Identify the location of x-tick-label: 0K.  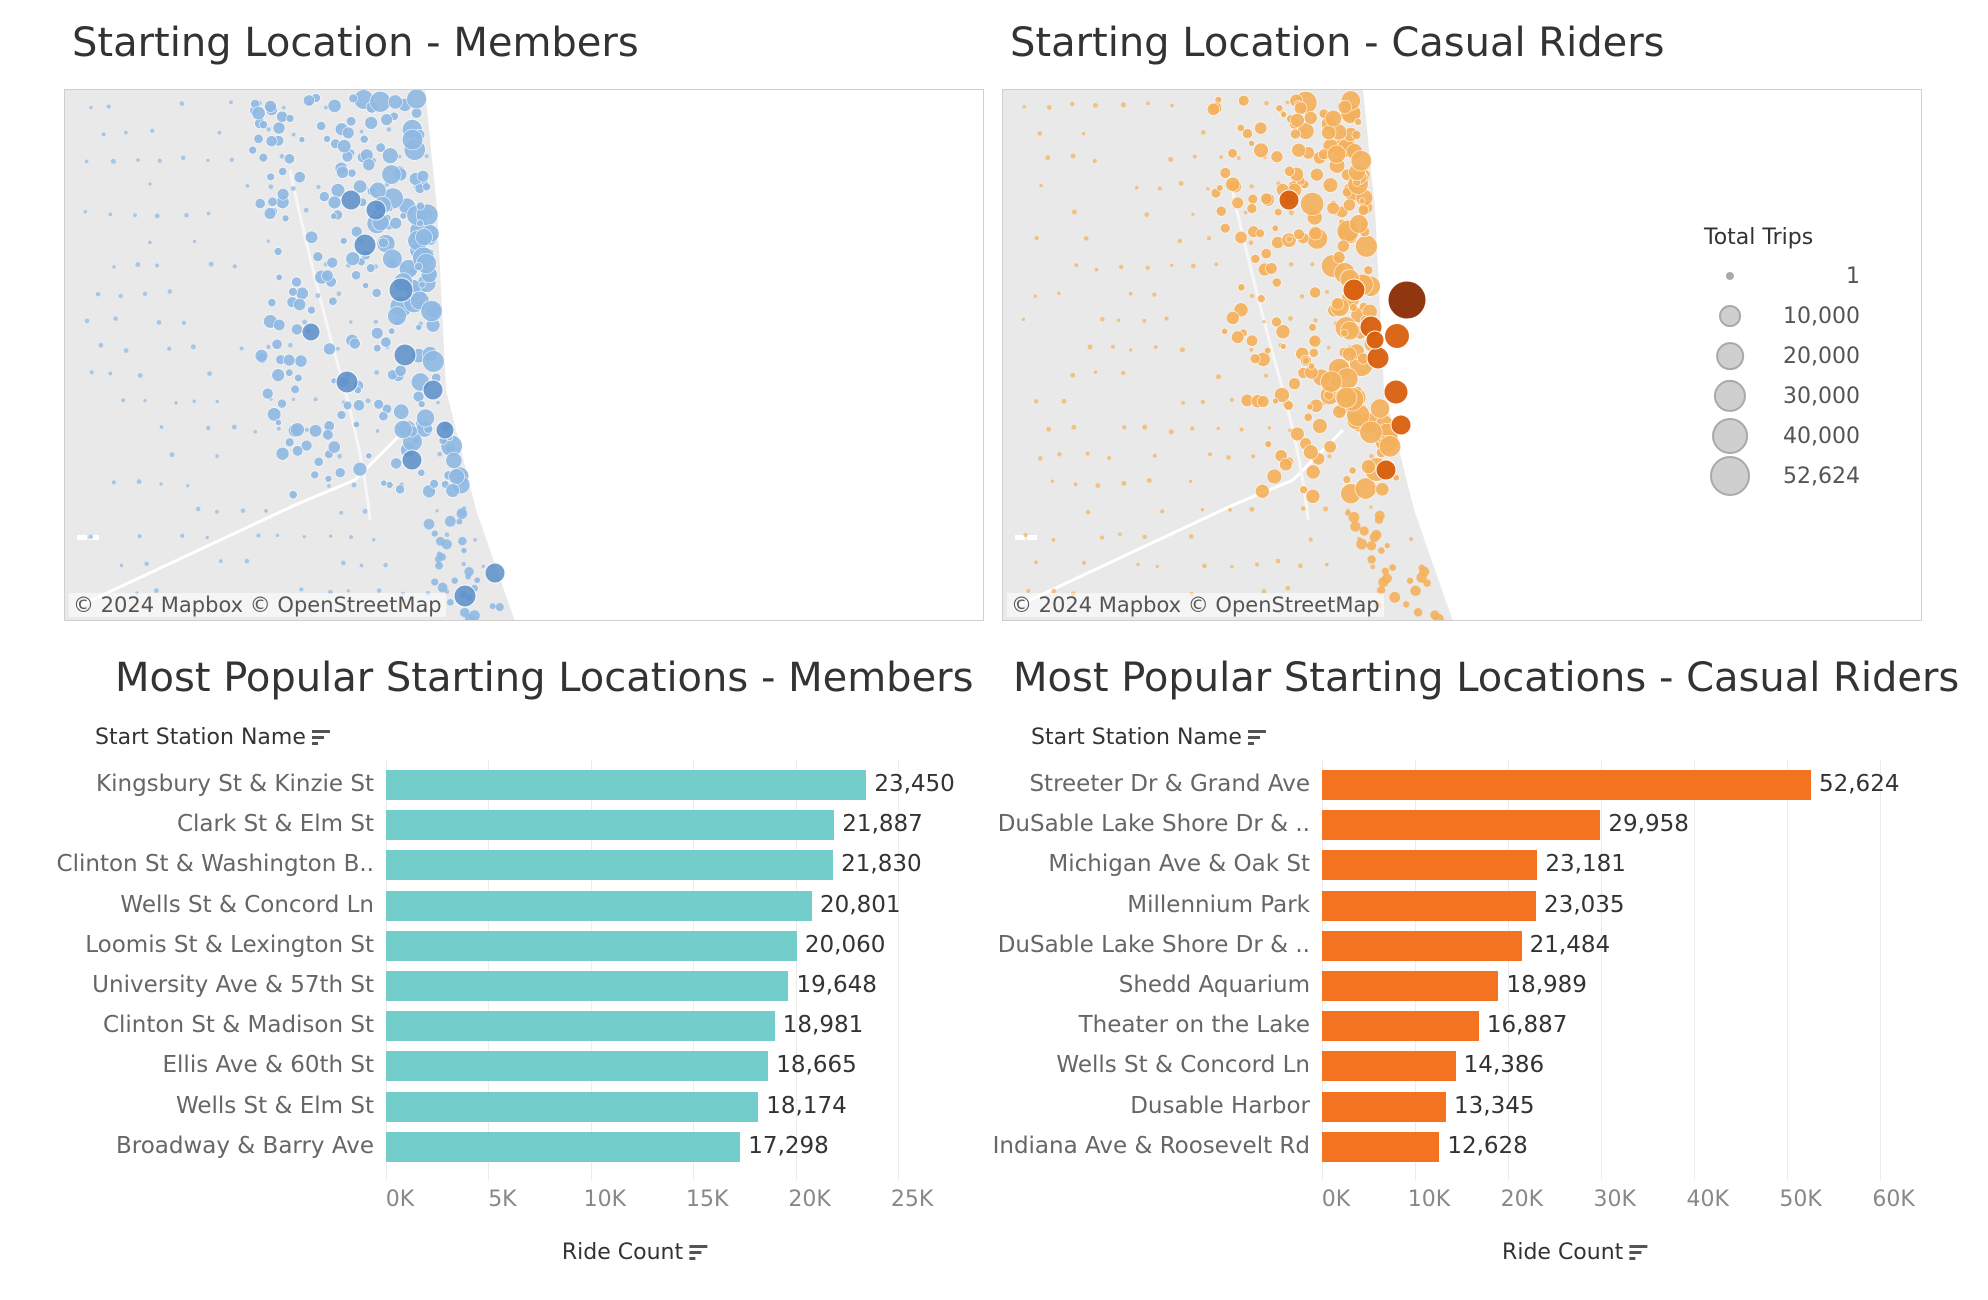
(1336, 1199).